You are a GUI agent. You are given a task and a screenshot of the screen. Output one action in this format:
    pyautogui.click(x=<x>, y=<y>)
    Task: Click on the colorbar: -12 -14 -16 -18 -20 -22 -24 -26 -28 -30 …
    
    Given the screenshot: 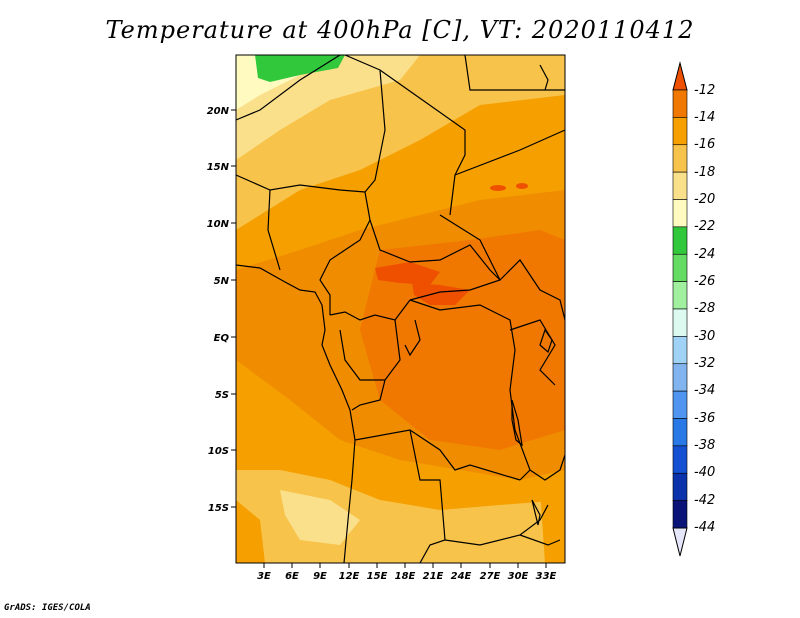 What is the action you would take?
    pyautogui.click(x=693, y=309)
    